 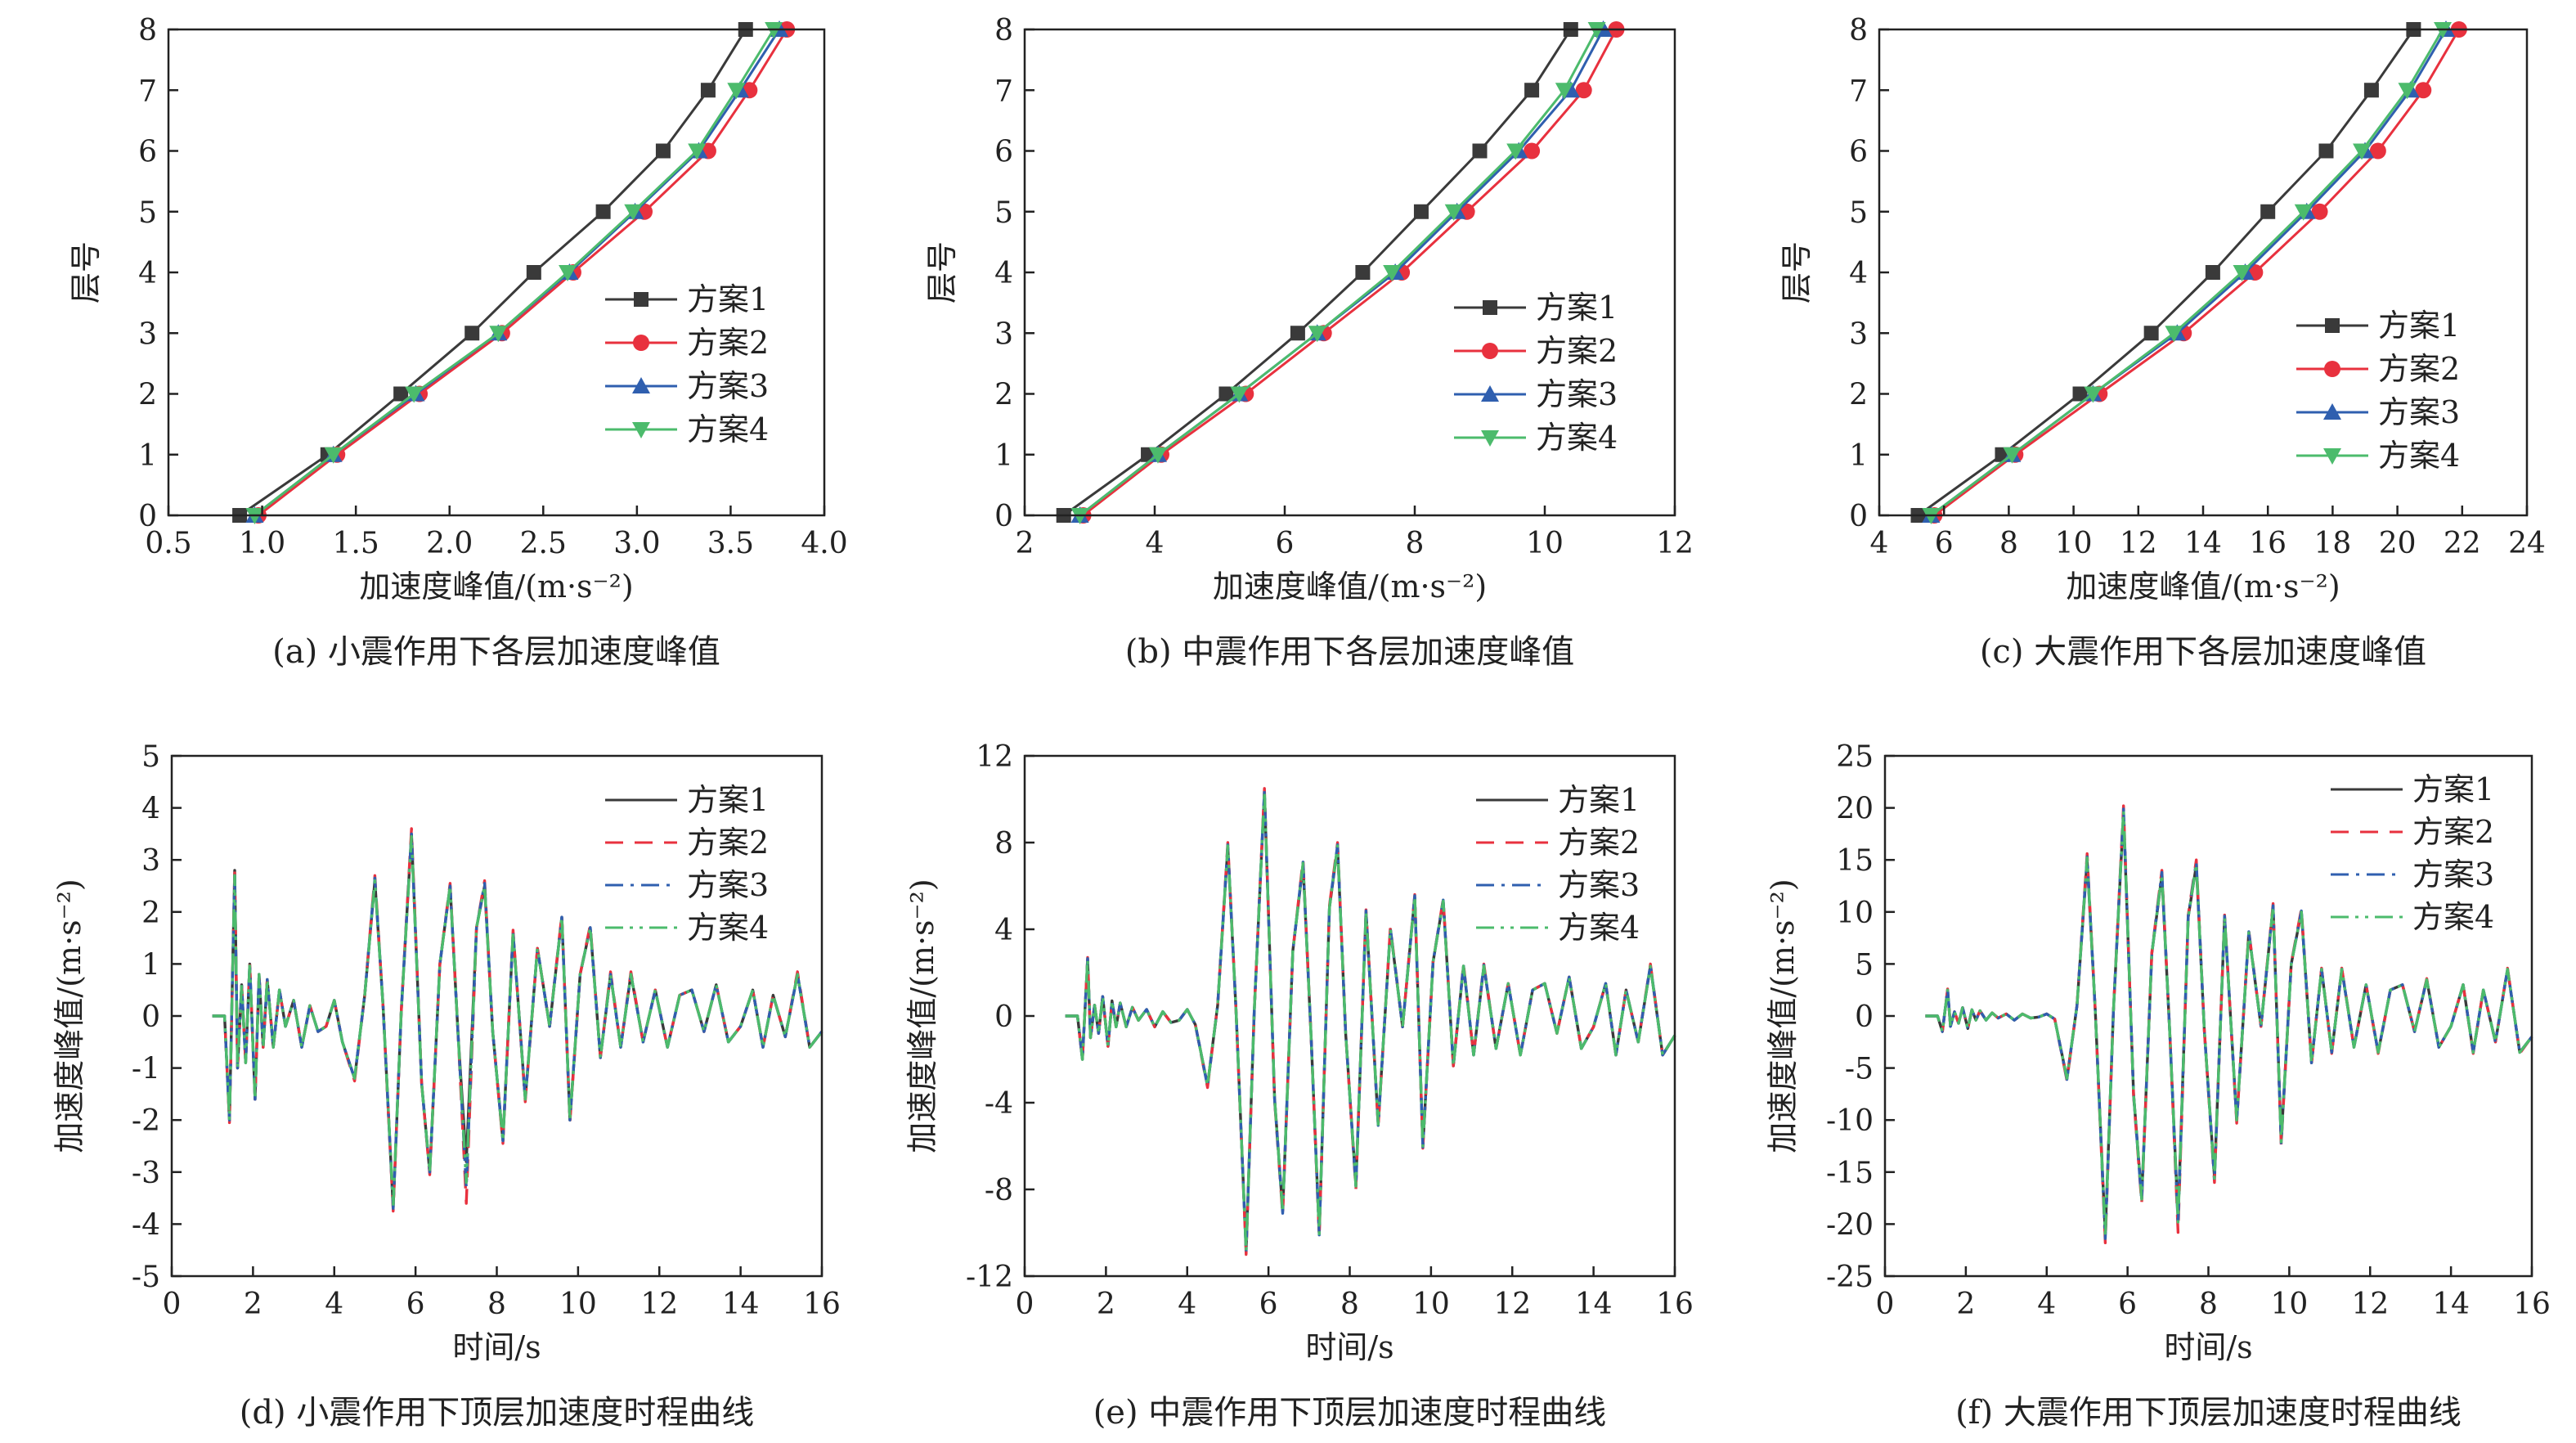 What do you see at coordinates (1850, 1277) in the screenshot?
I see `panel-f-y-tick-label: -25` at bounding box center [1850, 1277].